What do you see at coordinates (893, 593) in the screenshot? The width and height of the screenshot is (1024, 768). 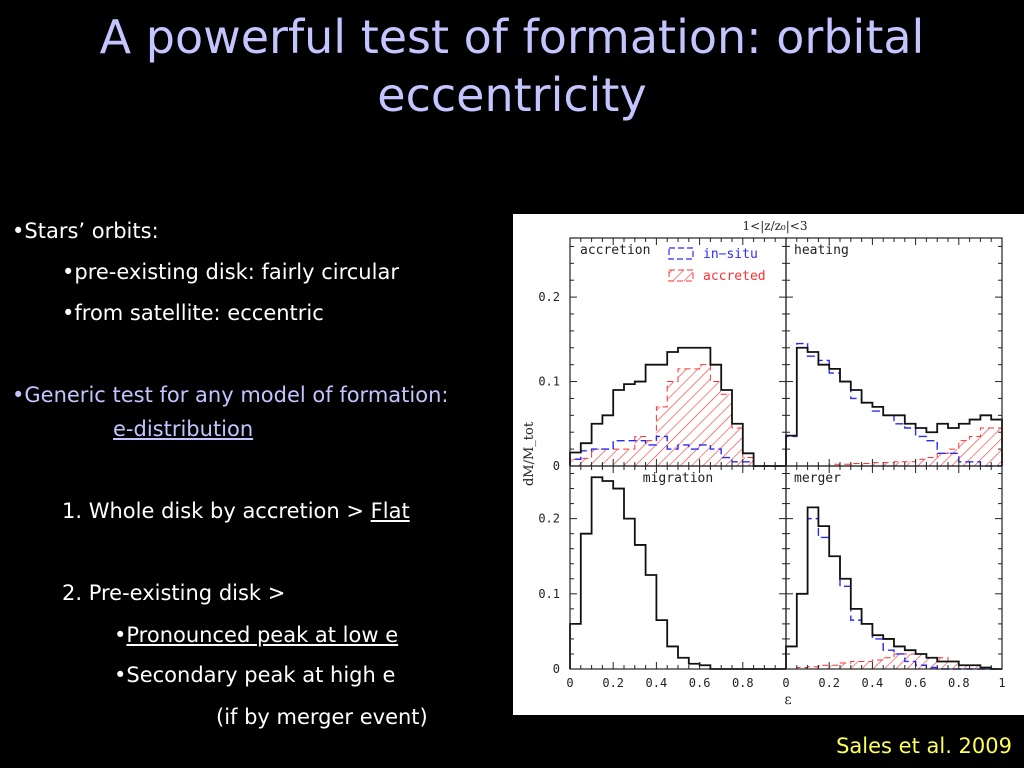 I see `insitu-histogram-merger` at bounding box center [893, 593].